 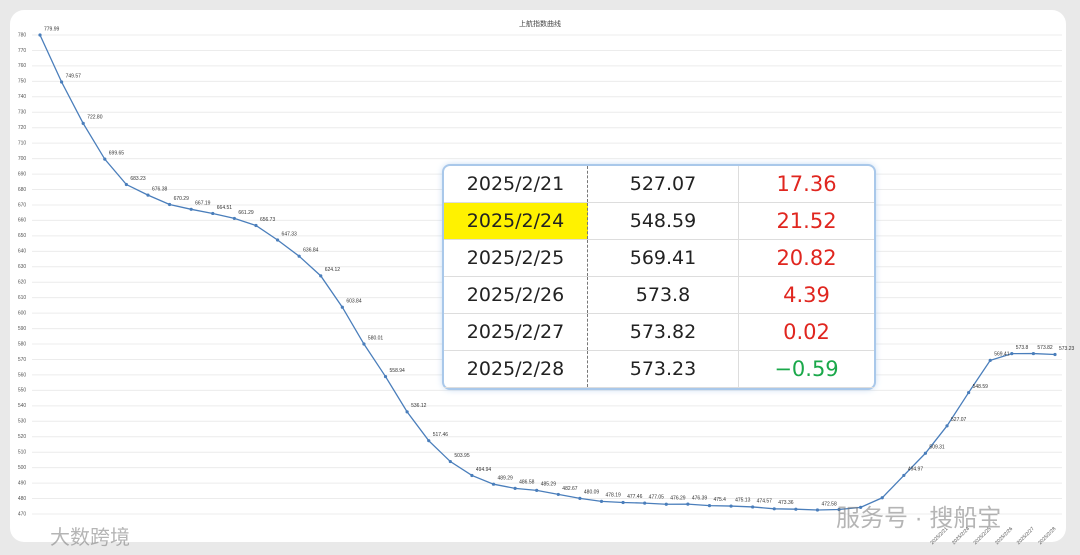 What do you see at coordinates (22, 113) in the screenshot?
I see `y-tick-label: 730` at bounding box center [22, 113].